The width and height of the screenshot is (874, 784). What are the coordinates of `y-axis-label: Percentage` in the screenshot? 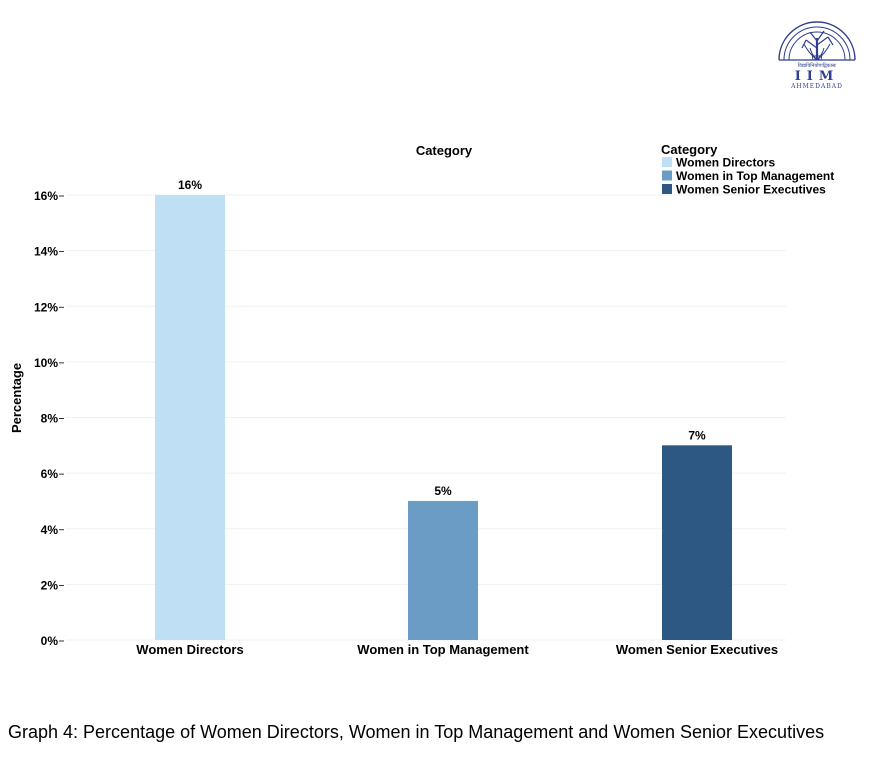 It's located at (16, 398).